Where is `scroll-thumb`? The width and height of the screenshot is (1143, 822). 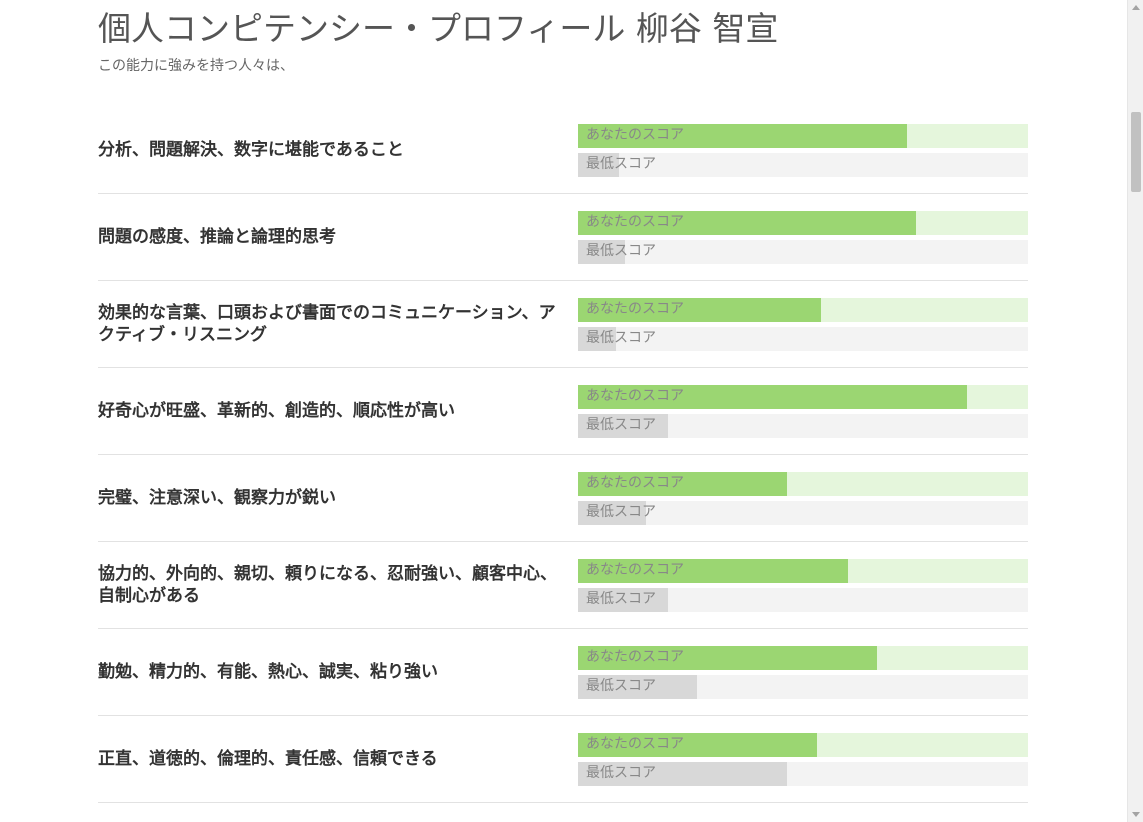 scroll-thumb is located at coordinates (1136, 152).